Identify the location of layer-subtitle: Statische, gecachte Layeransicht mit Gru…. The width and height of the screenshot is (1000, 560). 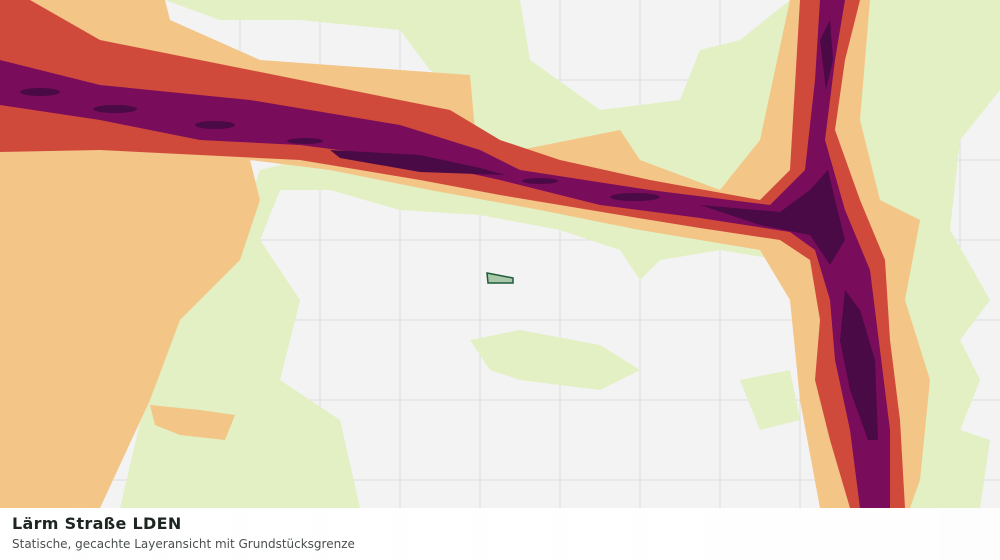
(183, 544).